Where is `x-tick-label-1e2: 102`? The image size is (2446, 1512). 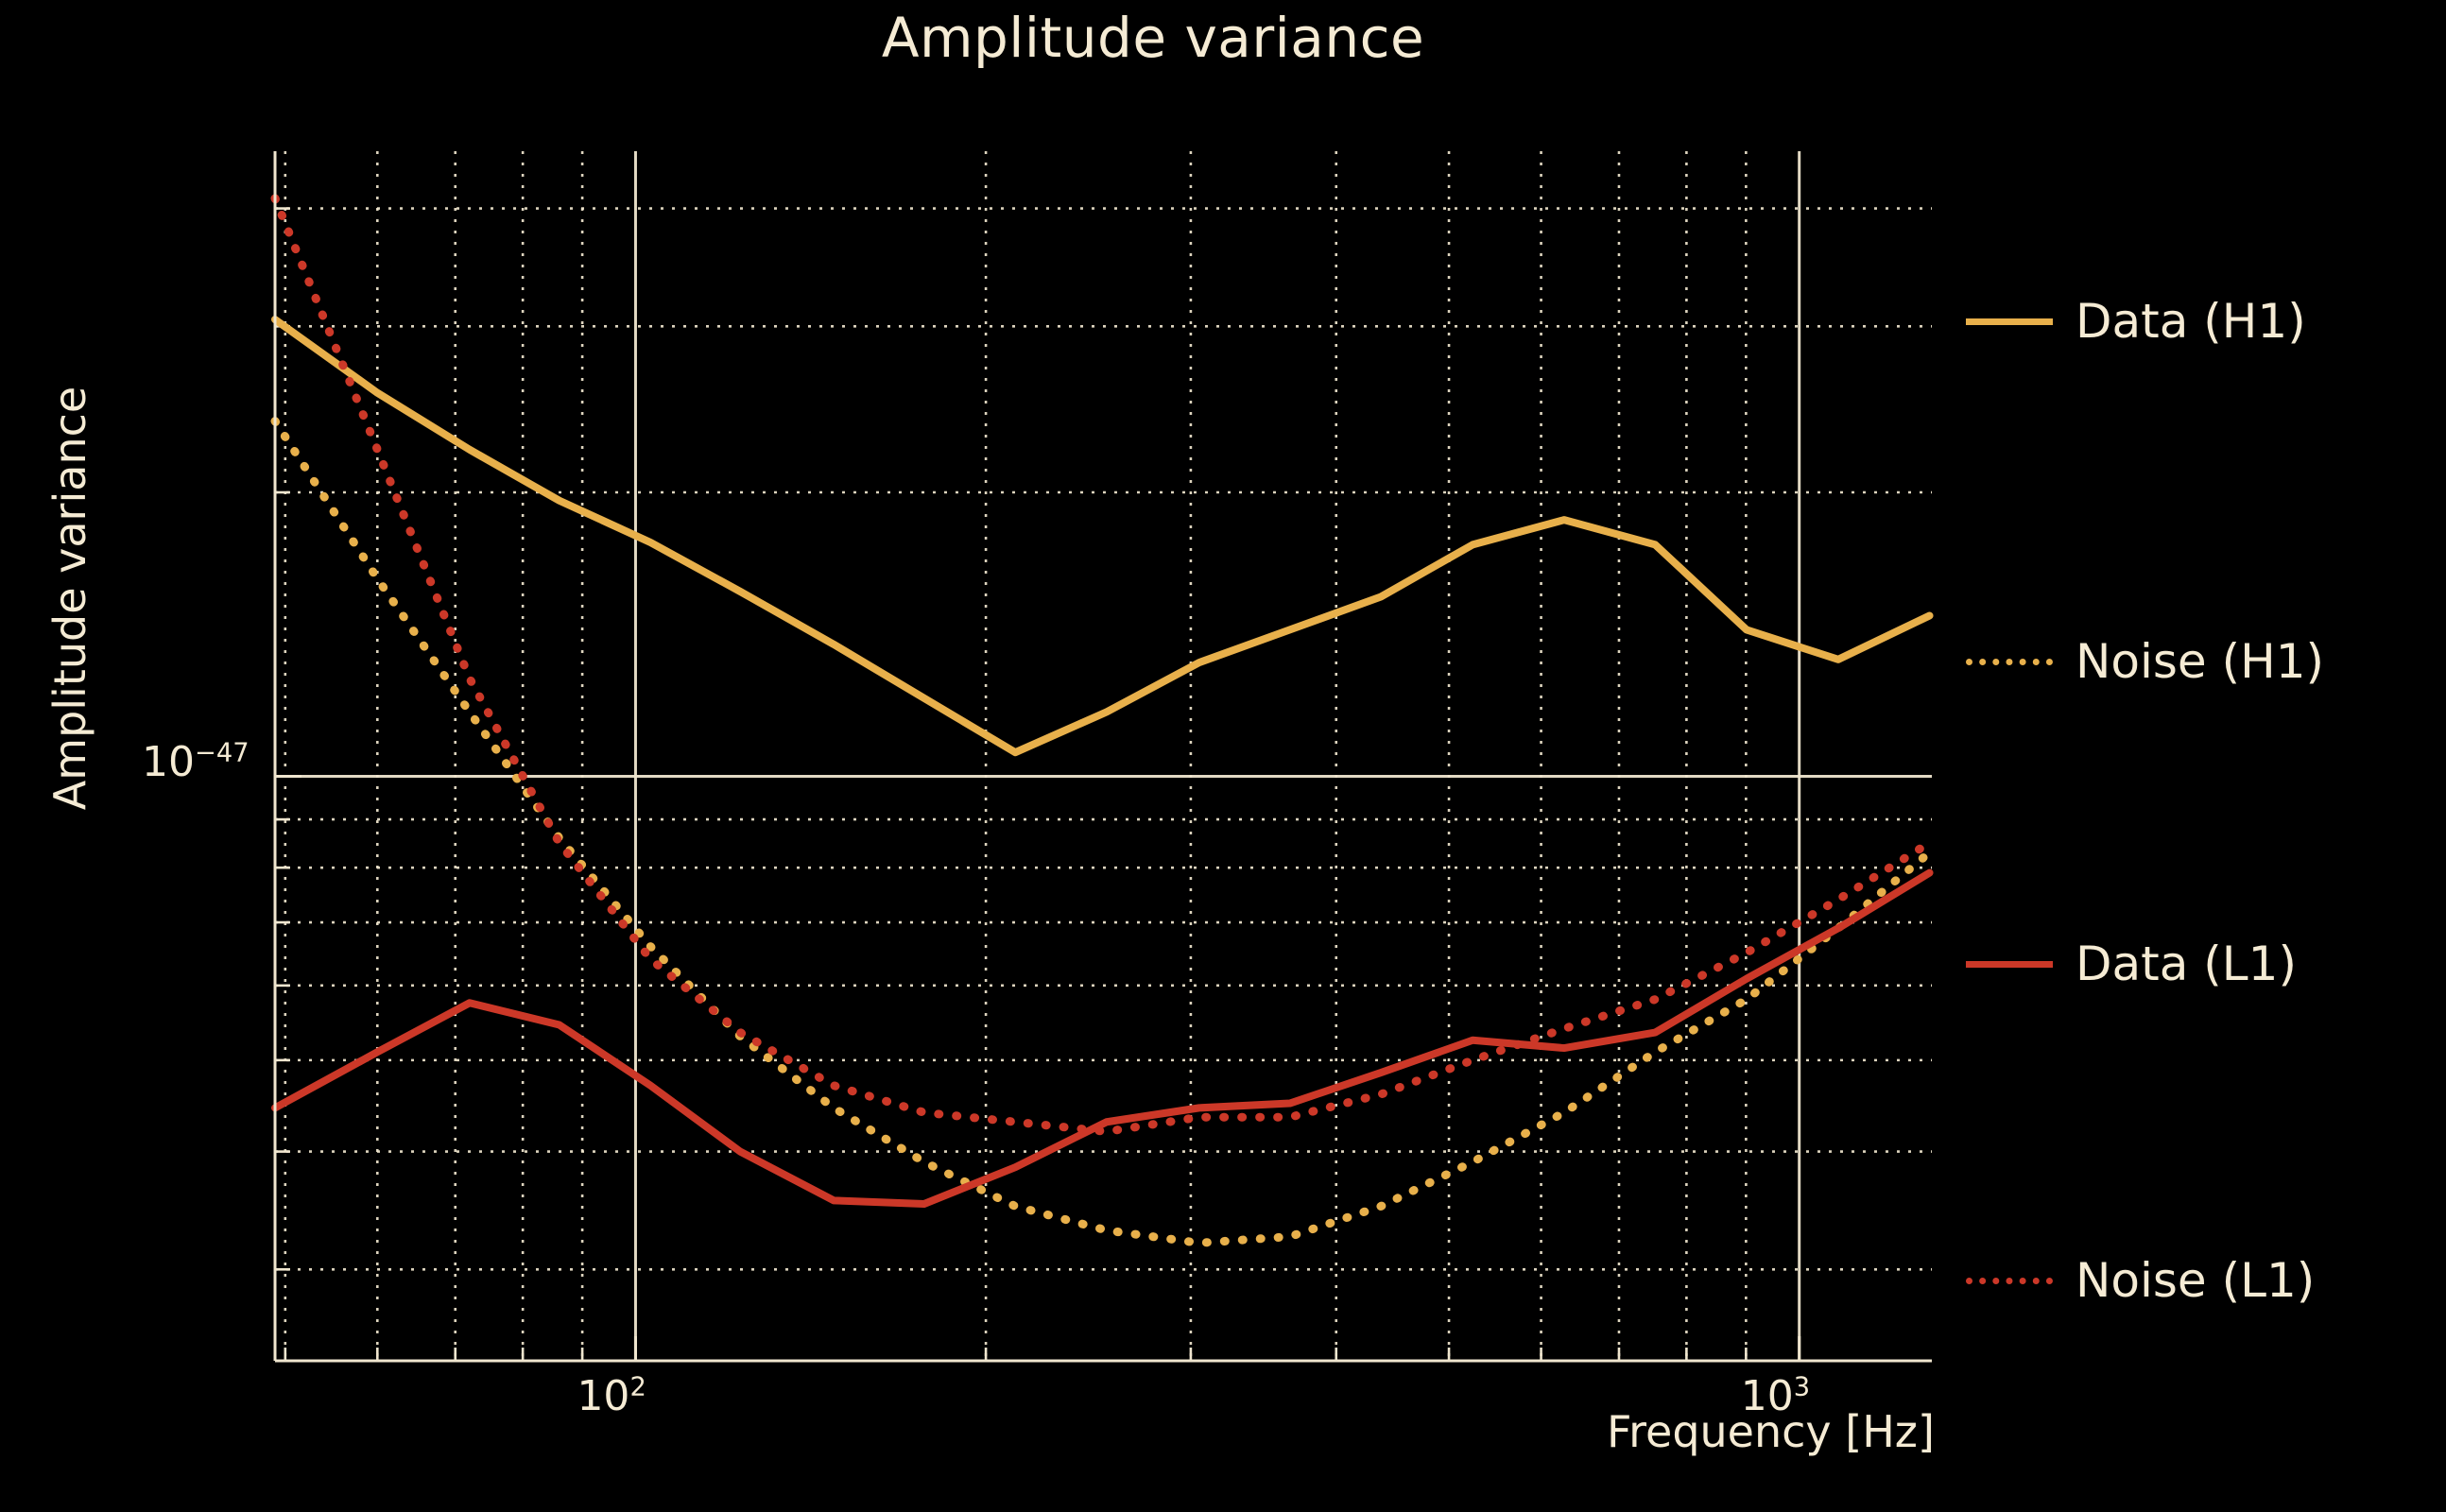 x-tick-label-1e2: 102 is located at coordinates (611, 1396).